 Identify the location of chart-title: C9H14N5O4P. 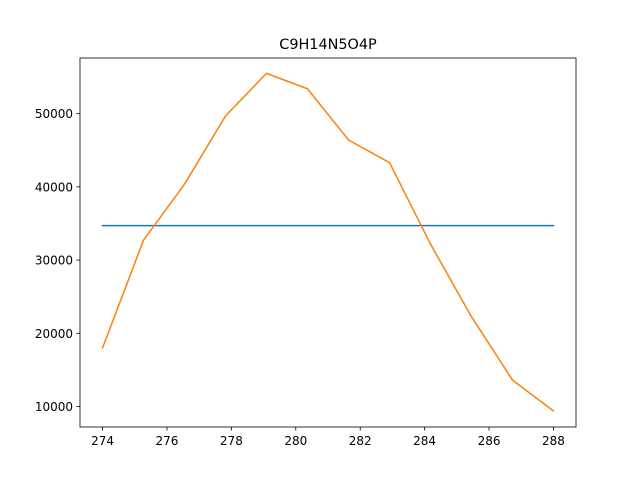
(328, 45).